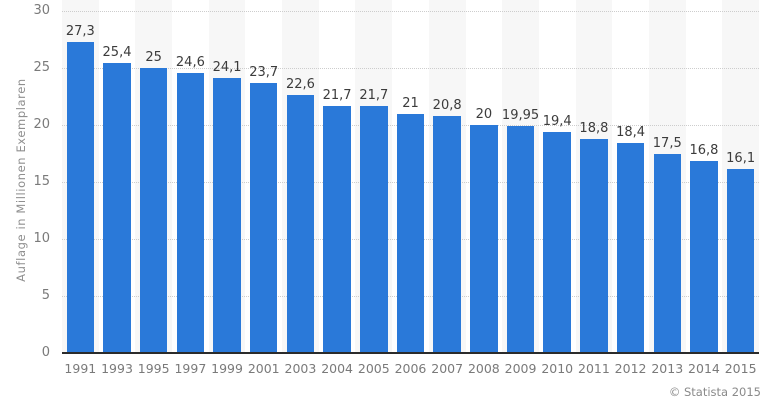 Image resolution: width=771 pixels, height=404 pixels. I want to click on x-tick-label: 2012, so click(630, 368).